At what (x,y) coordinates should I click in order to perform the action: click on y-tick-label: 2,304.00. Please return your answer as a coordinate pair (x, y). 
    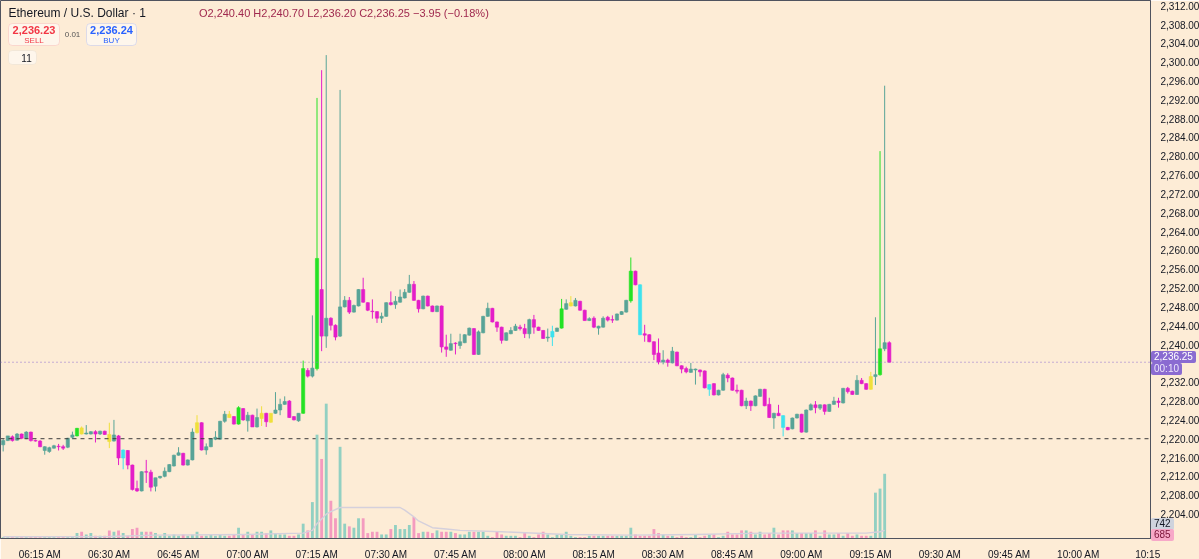
    Looking at the image, I should click on (1179, 44).